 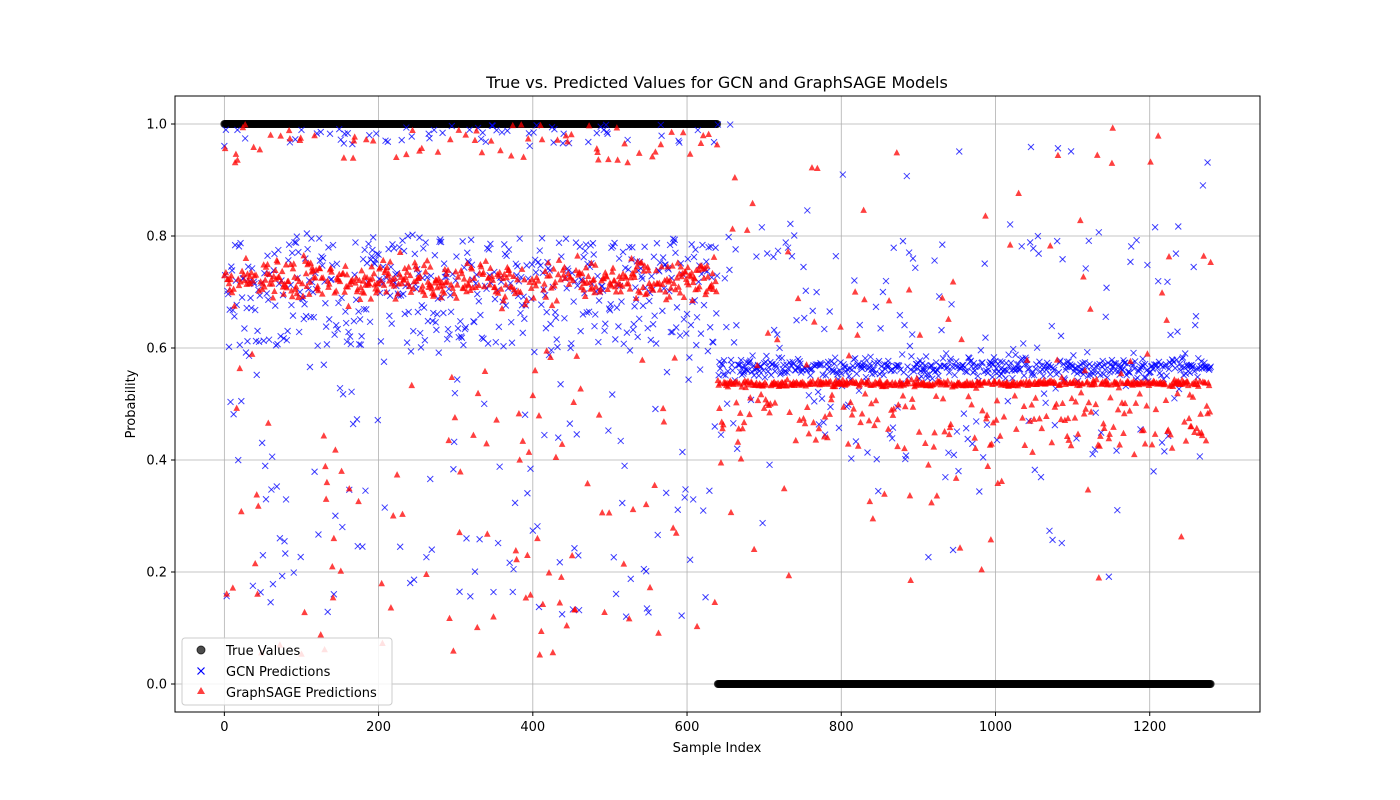 What do you see at coordinates (201, 650) in the screenshot?
I see `legend-true-marker` at bounding box center [201, 650].